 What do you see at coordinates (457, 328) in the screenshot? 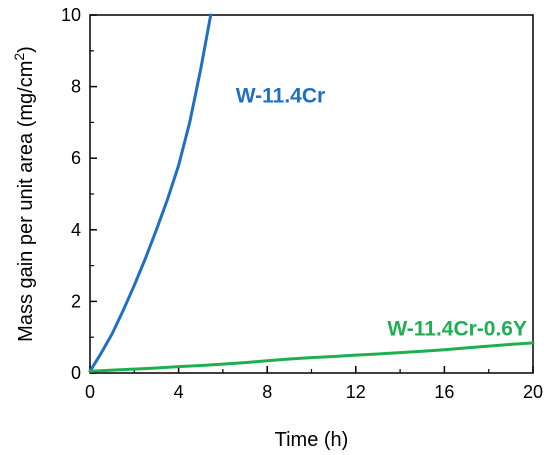
I see `series-label-1: W-11.4Cr-0.6Y` at bounding box center [457, 328].